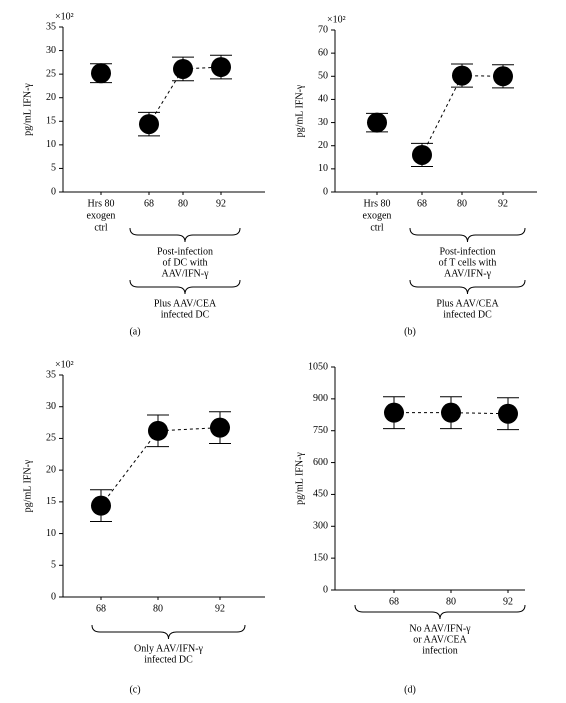 The image size is (566, 703). Describe the element at coordinates (320, 430) in the screenshot. I see `y-tick-label: 750` at that location.